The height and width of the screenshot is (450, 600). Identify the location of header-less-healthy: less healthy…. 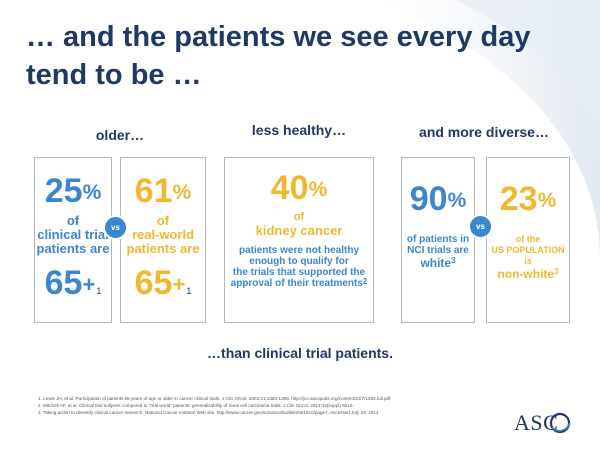
(299, 130).